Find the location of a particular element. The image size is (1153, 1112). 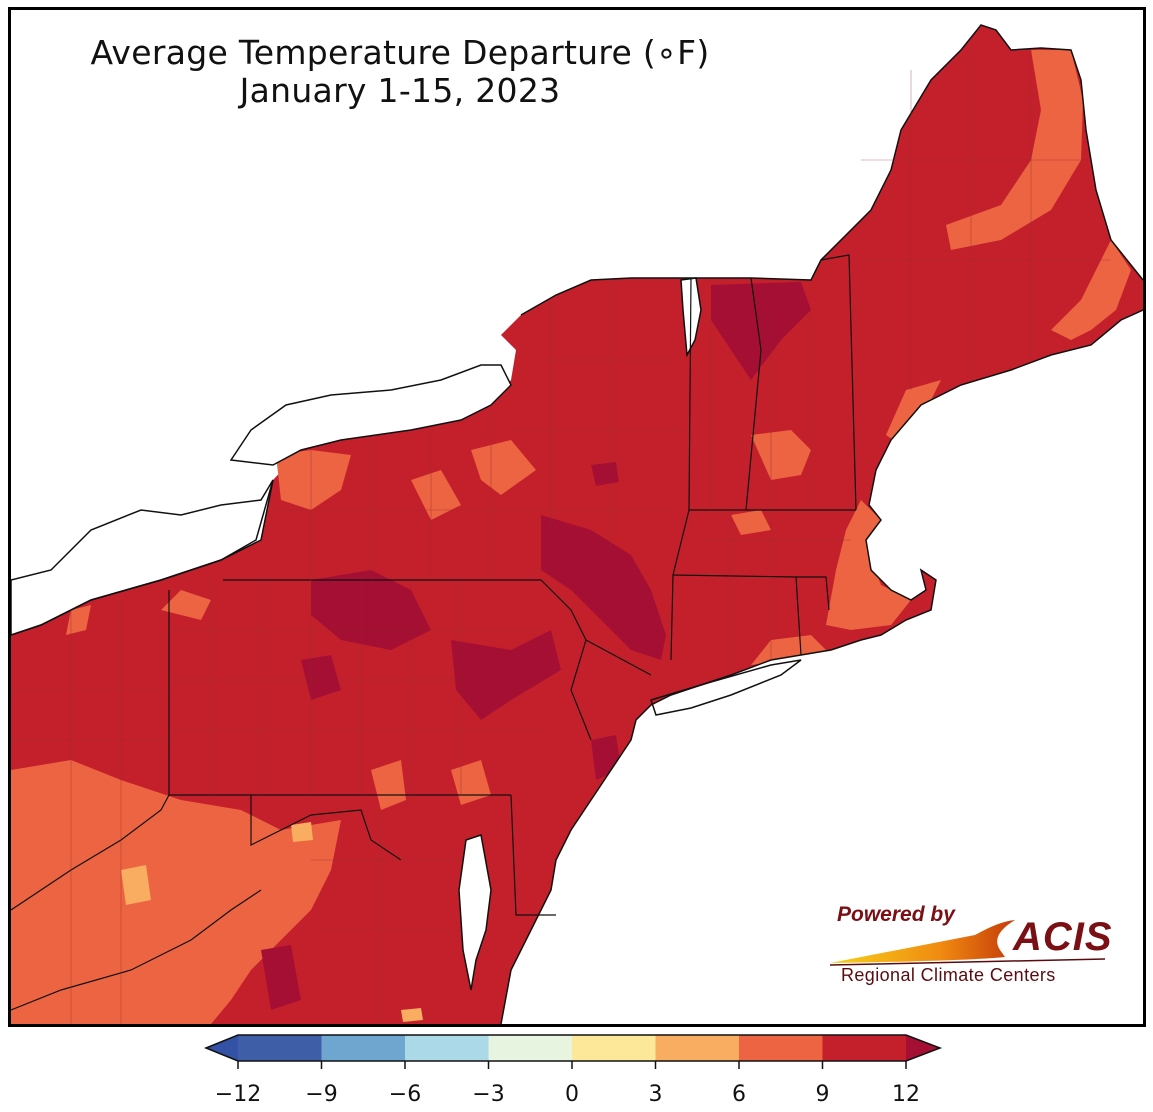

legend-tick-label: 9 is located at coordinates (822, 1094).